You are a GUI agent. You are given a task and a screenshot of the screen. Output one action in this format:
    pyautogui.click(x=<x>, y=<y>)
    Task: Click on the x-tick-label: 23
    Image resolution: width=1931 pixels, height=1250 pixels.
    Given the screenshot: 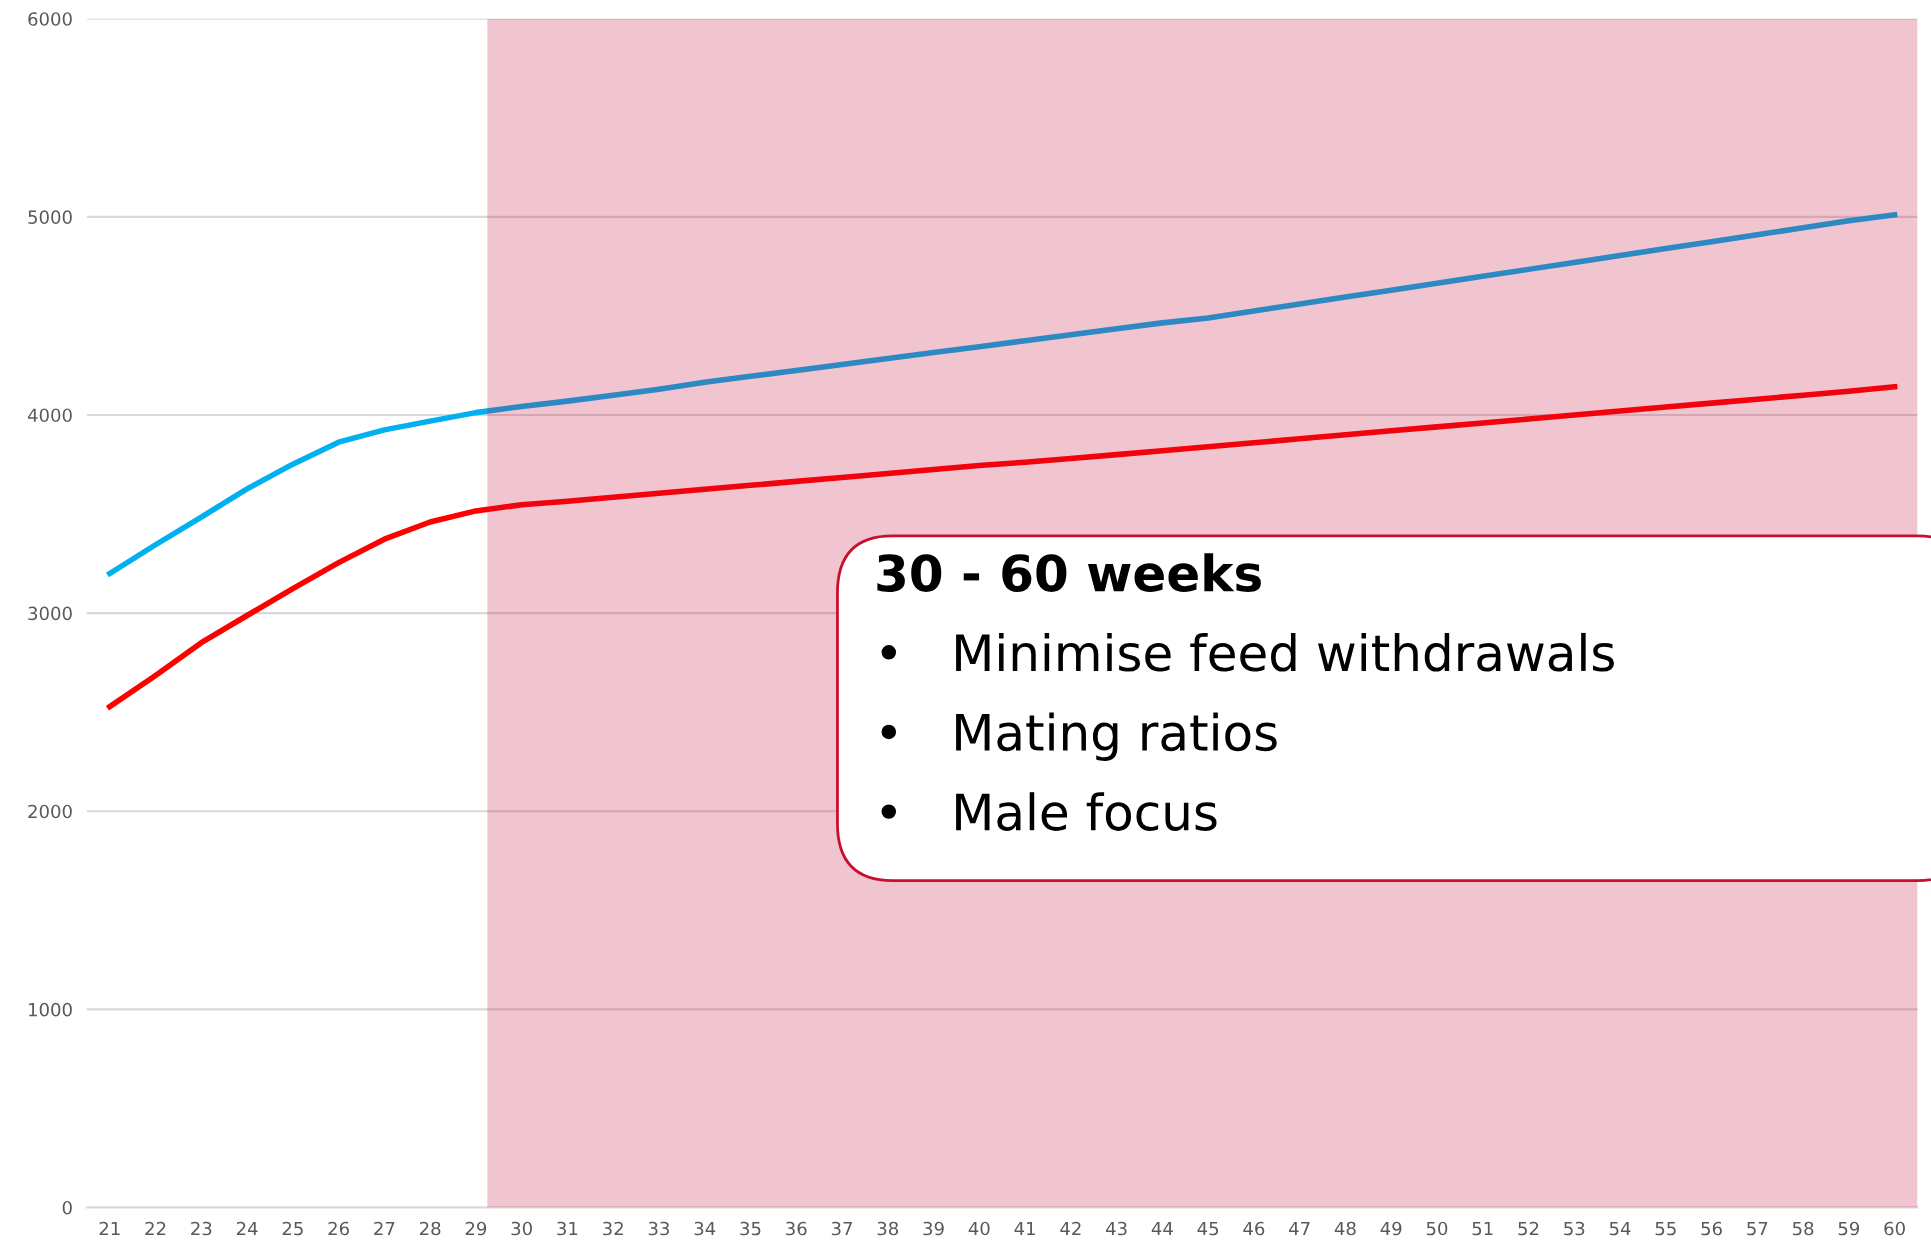 What is the action you would take?
    pyautogui.click(x=201, y=1228)
    